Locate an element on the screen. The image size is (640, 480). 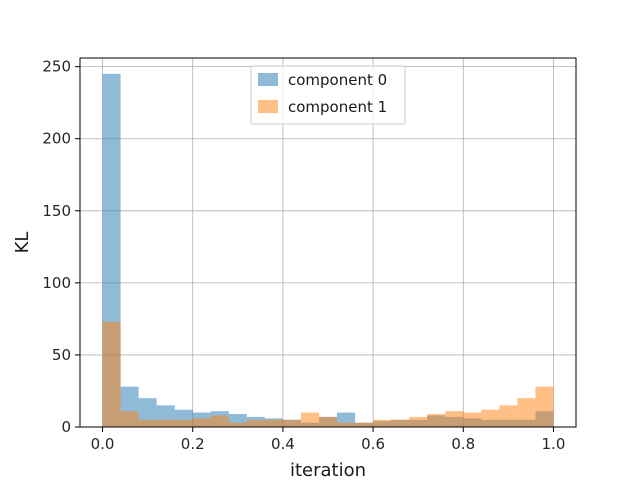
legend: component 0 component 1 is located at coordinates (328, 95).